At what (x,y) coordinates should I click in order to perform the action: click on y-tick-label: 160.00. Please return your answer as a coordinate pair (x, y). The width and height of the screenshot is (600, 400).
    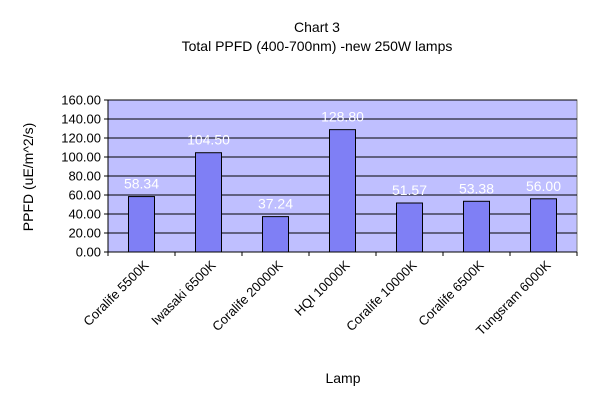
    Looking at the image, I should click on (81, 100).